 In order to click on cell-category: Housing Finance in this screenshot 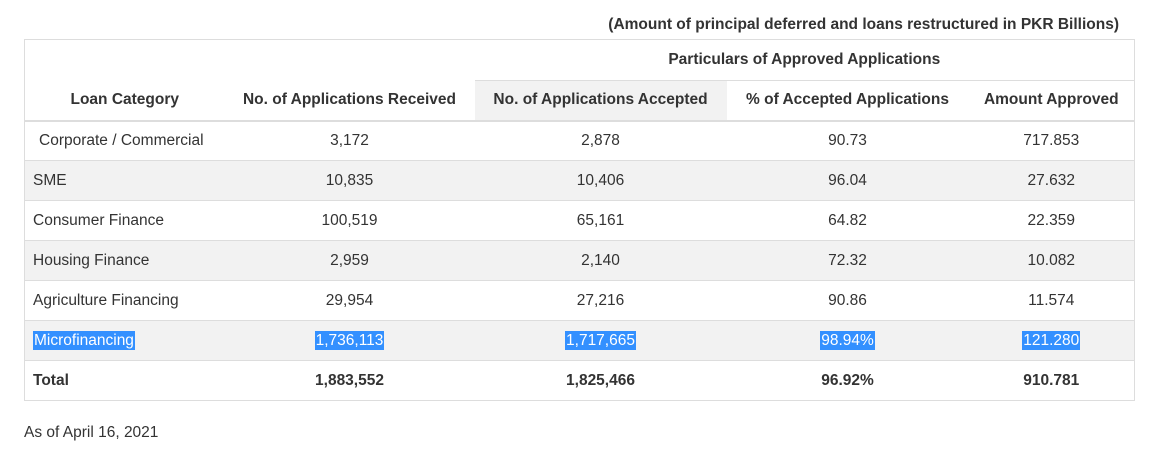, I will do `click(124, 260)`.